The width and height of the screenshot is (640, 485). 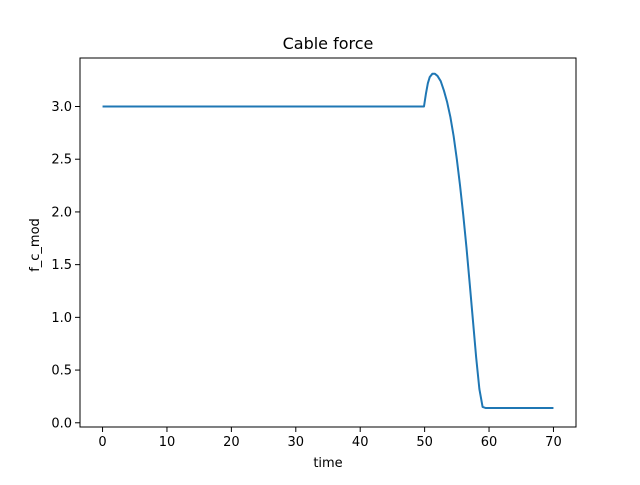 What do you see at coordinates (327, 463) in the screenshot?
I see `x-axis-label: time` at bounding box center [327, 463].